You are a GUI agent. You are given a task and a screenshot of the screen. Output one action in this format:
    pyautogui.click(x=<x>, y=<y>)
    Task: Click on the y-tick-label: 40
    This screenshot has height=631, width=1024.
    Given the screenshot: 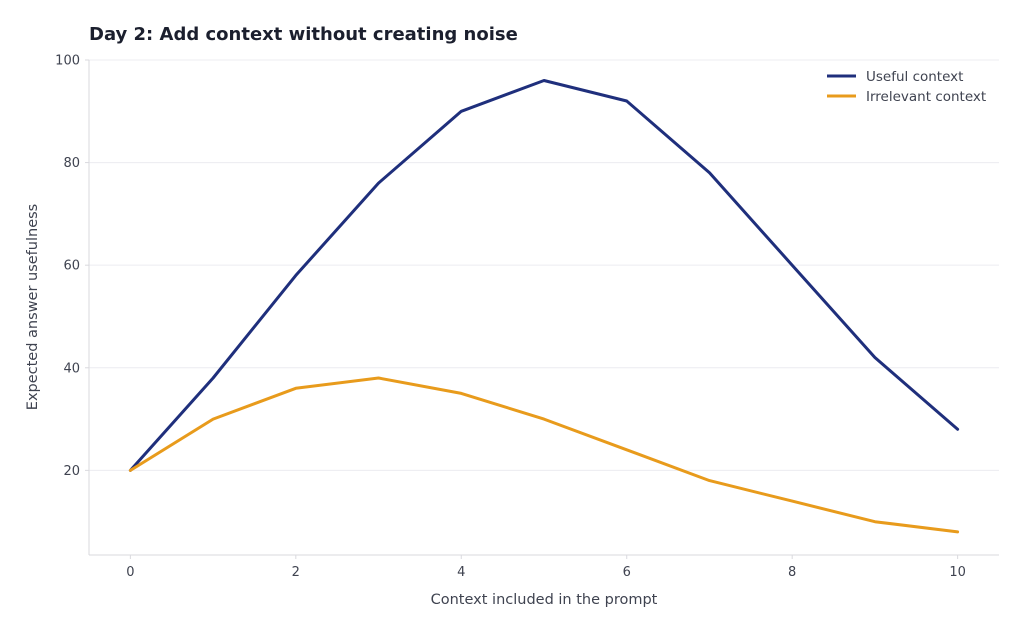 What is the action you would take?
    pyautogui.click(x=71, y=368)
    